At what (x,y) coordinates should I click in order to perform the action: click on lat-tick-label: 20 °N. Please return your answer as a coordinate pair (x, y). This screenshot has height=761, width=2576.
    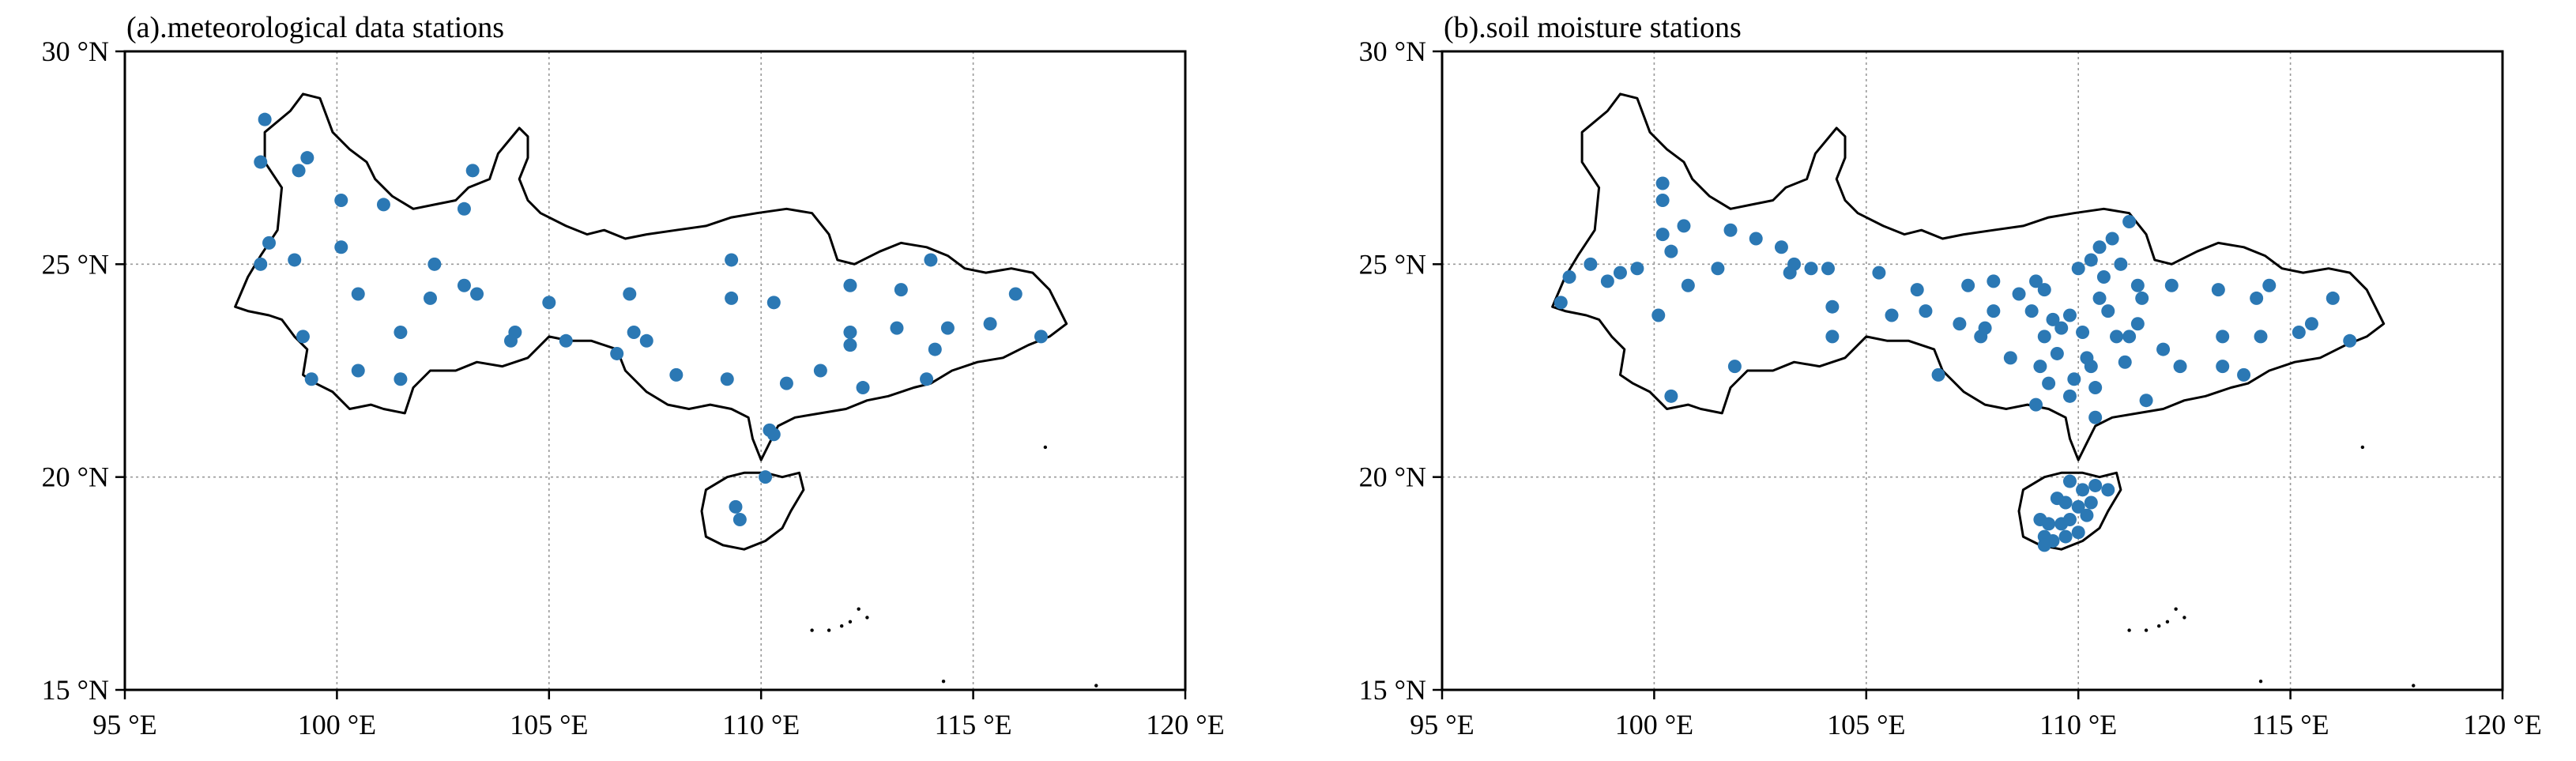
    Looking at the image, I should click on (1392, 477).